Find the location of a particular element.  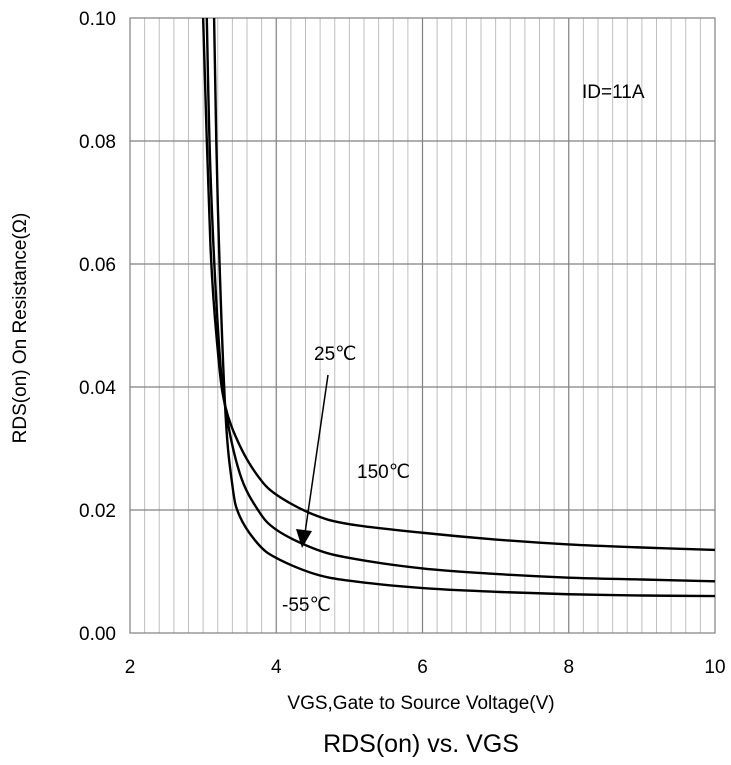

series-label-150c: 150℃ is located at coordinates (383, 472).